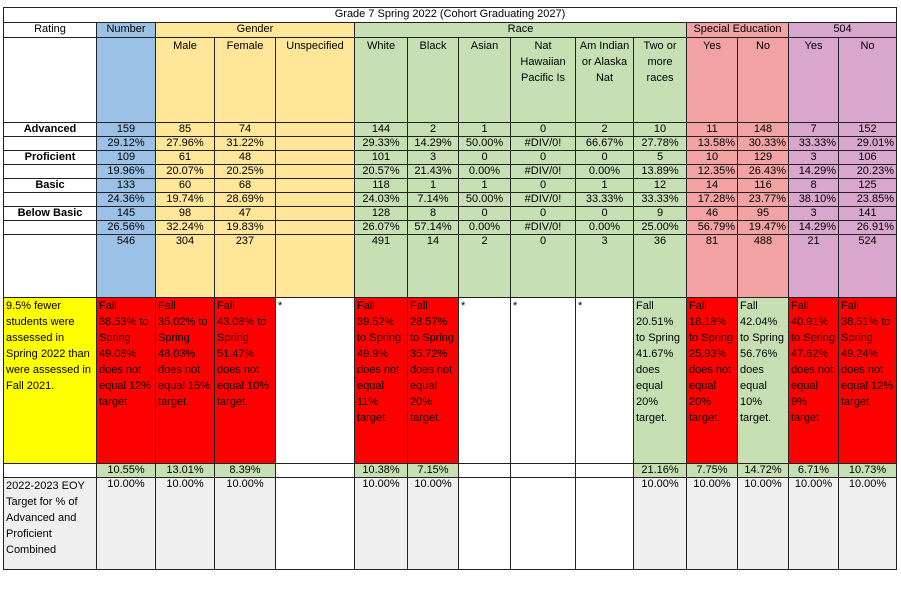 The image size is (901, 614). I want to click on percent-cell: 38.10%, so click(813, 199).